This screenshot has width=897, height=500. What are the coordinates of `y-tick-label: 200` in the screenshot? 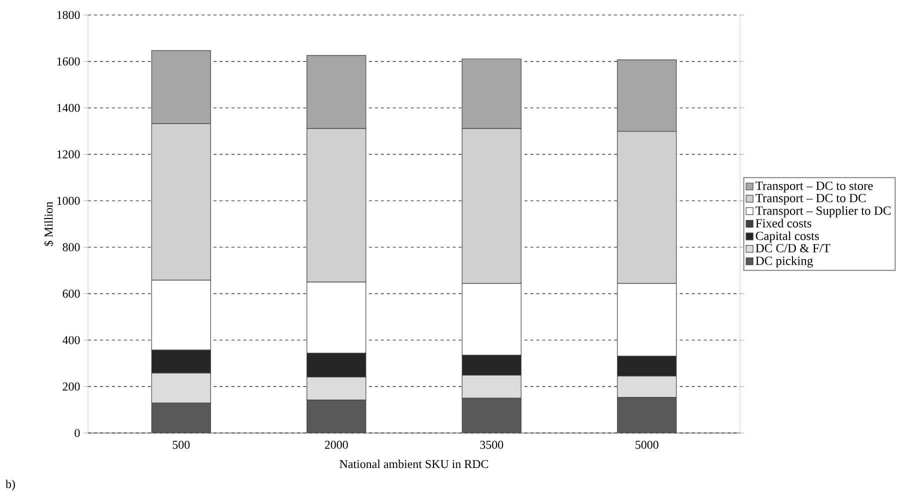 It's located at (71, 386).